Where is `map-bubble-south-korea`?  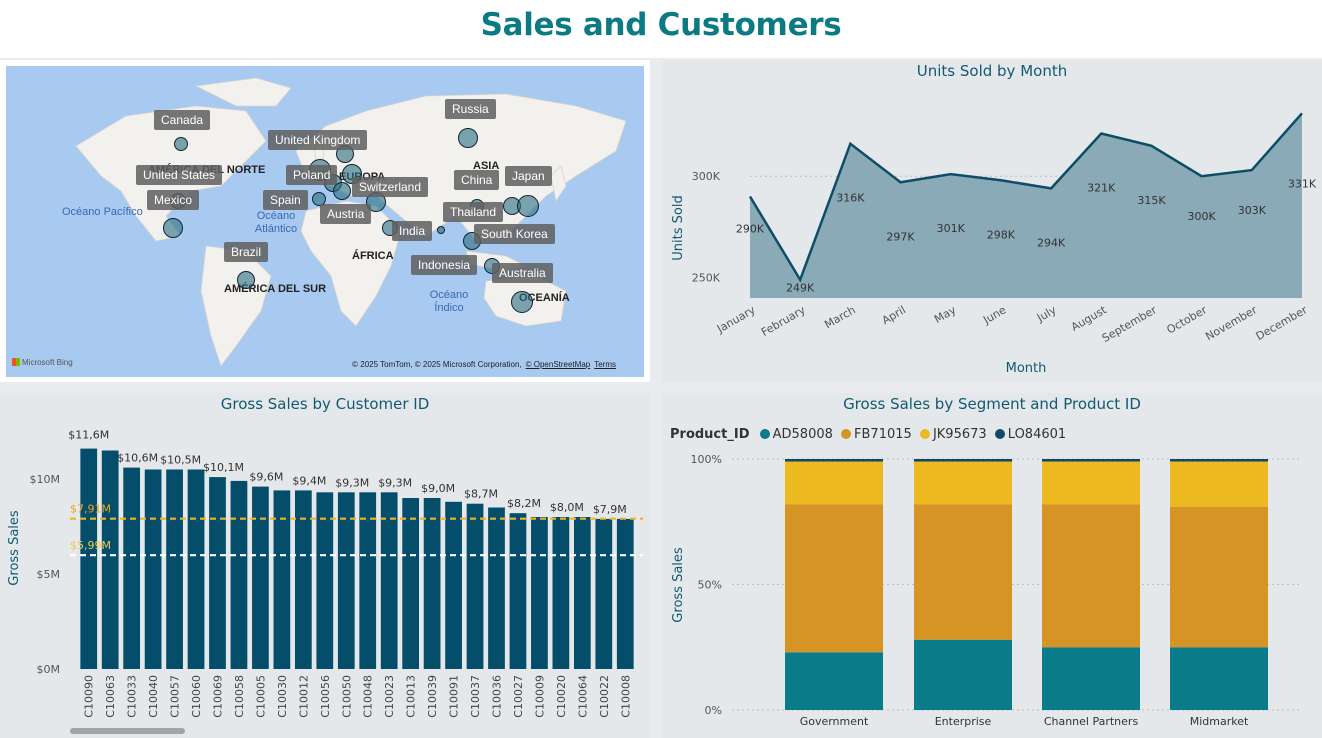
map-bubble-south-korea is located at coordinates (528, 206).